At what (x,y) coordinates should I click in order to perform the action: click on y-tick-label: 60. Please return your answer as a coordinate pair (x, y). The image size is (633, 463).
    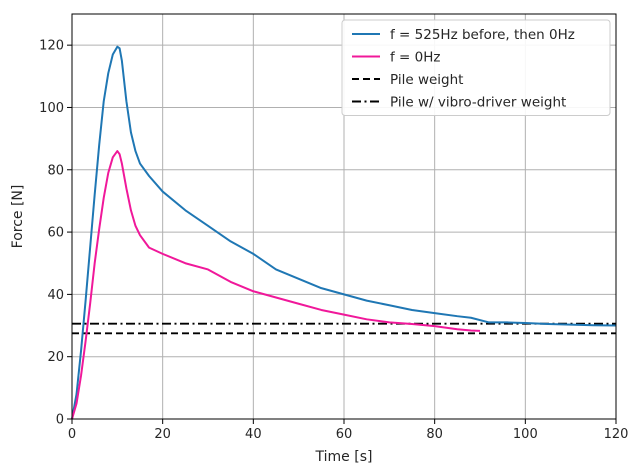
    Looking at the image, I should click on (55, 233).